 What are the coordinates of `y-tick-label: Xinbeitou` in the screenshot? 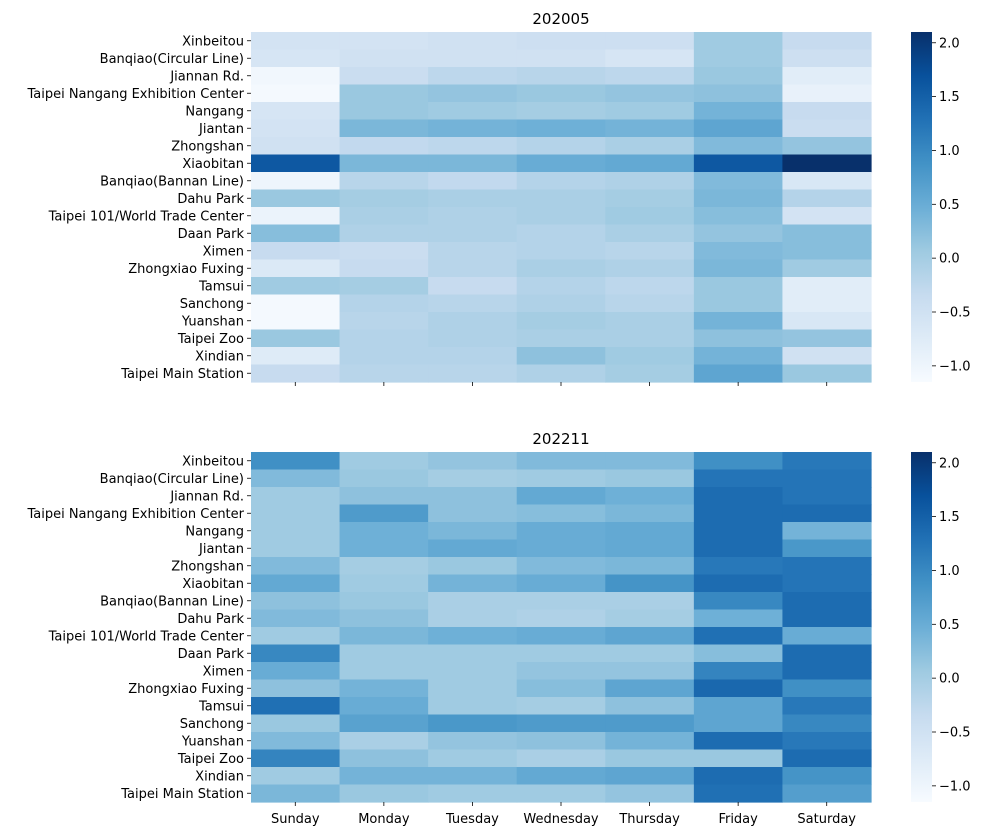 It's located at (213, 41).